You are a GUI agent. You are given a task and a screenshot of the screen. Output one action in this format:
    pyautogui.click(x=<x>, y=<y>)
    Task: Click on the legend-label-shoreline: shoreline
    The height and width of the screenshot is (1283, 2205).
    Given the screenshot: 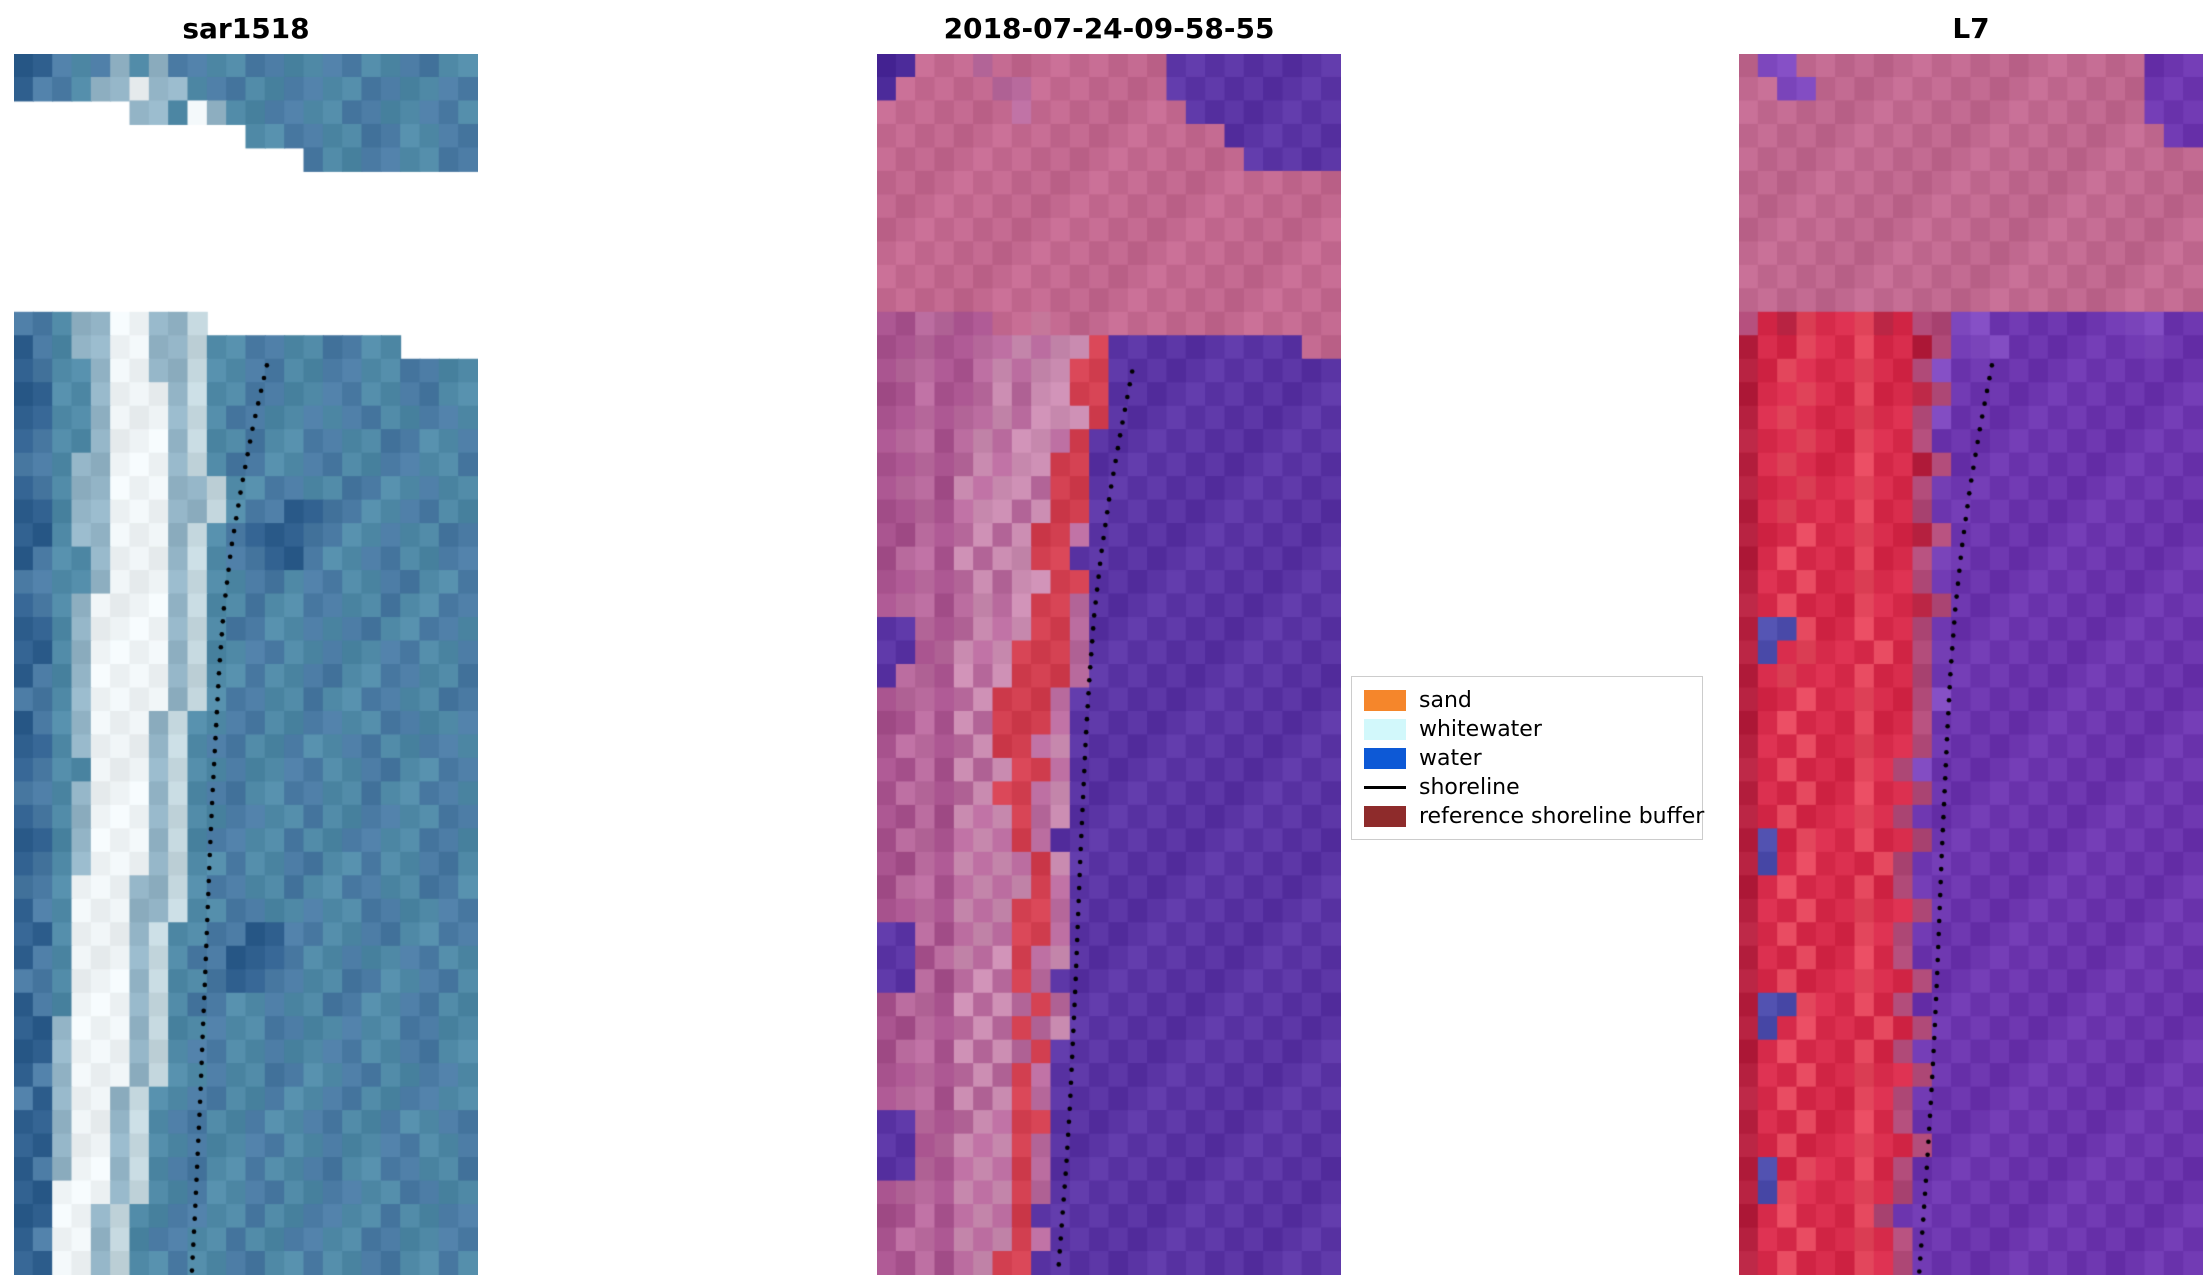 What is the action you would take?
    pyautogui.click(x=1469, y=787)
    